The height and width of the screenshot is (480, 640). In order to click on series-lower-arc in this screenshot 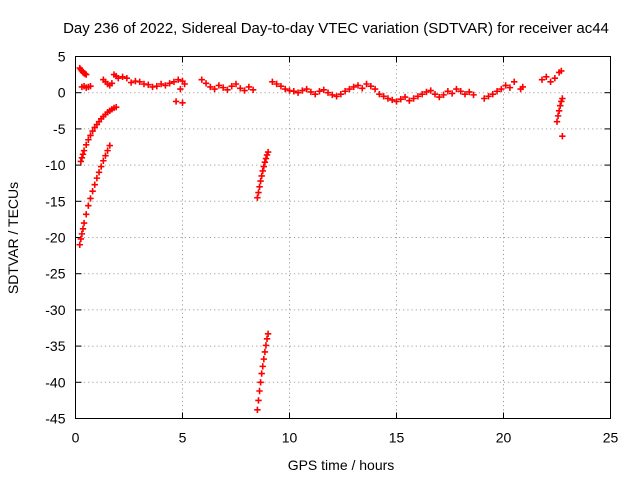, I will do `click(94, 195)`.